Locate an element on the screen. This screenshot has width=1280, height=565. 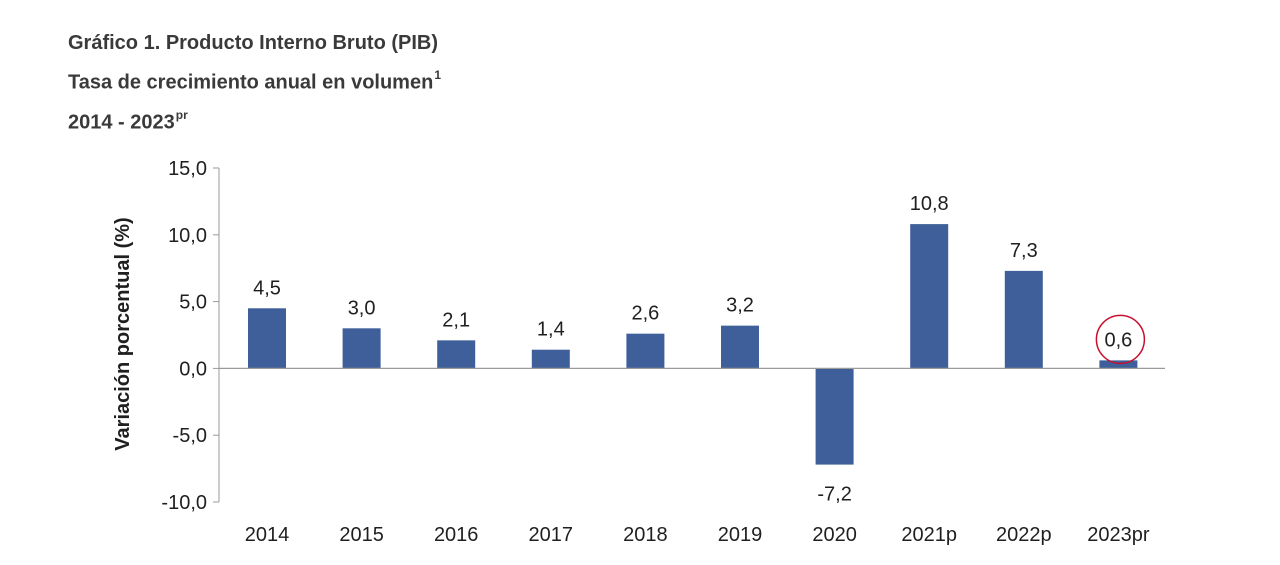
value-label-2014: 4,5 is located at coordinates (267, 288).